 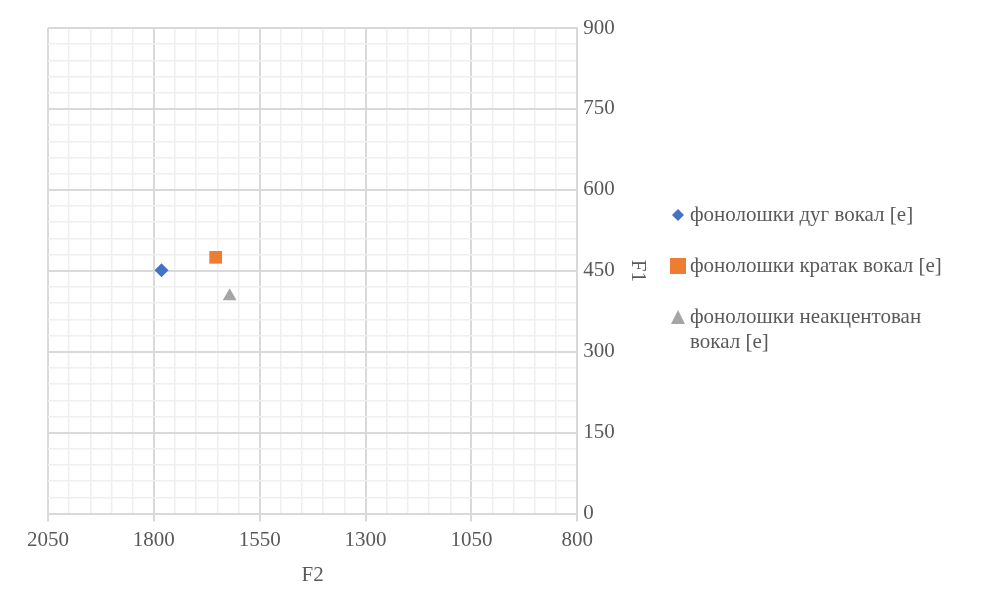 What do you see at coordinates (153, 538) in the screenshot?
I see `x-tick-label: 1800` at bounding box center [153, 538].